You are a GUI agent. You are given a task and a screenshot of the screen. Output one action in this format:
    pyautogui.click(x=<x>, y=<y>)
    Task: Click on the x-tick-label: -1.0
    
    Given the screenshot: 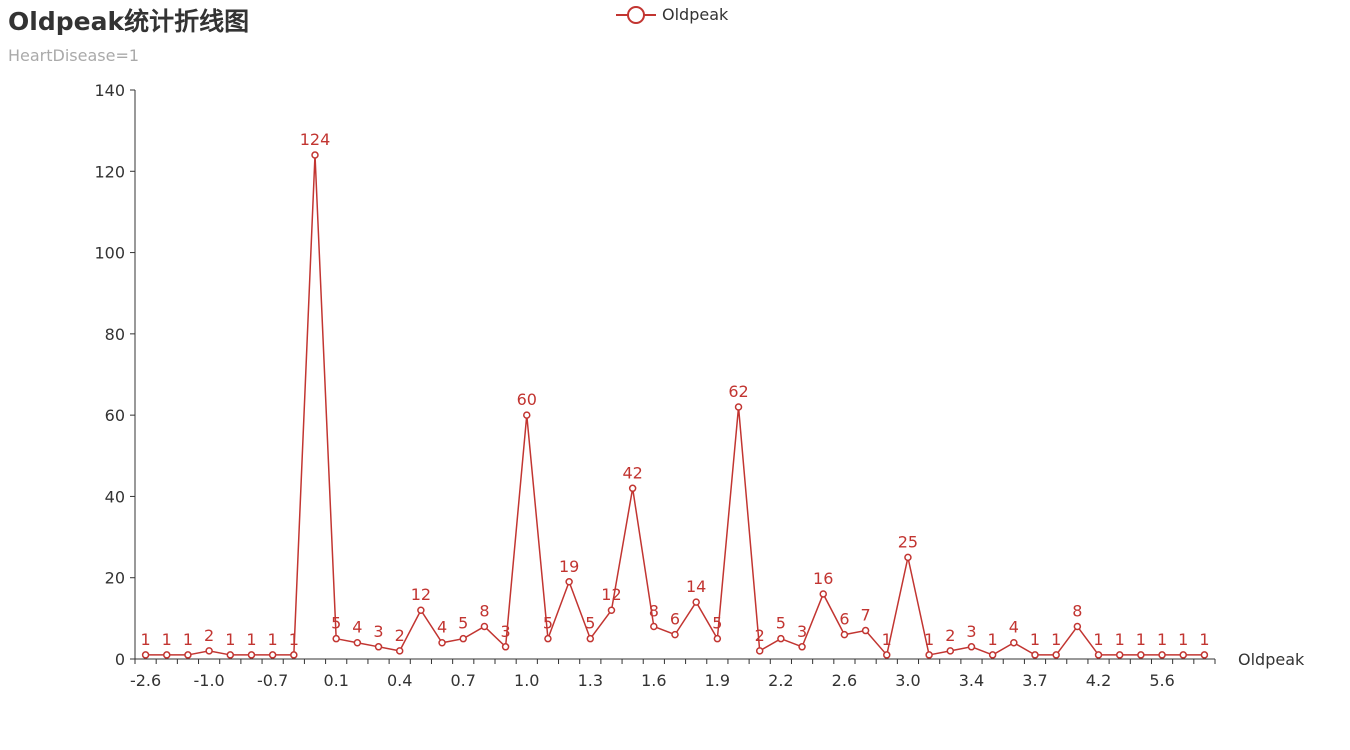 What is the action you would take?
    pyautogui.click(x=209, y=680)
    